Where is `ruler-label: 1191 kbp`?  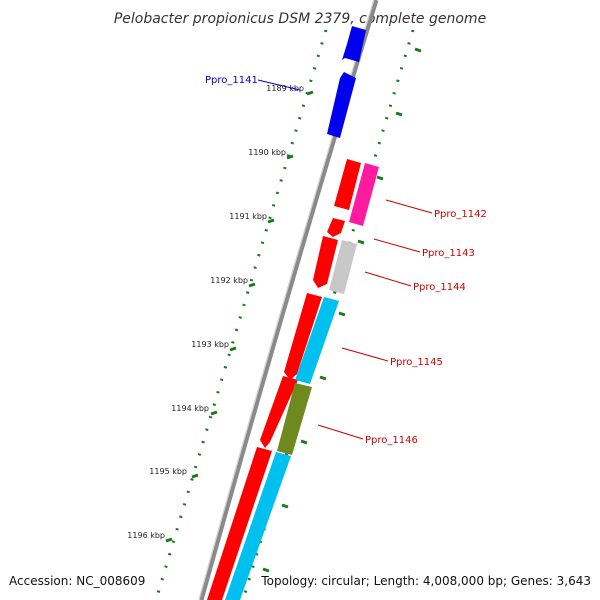
ruler-label: 1191 kbp is located at coordinates (248, 216).